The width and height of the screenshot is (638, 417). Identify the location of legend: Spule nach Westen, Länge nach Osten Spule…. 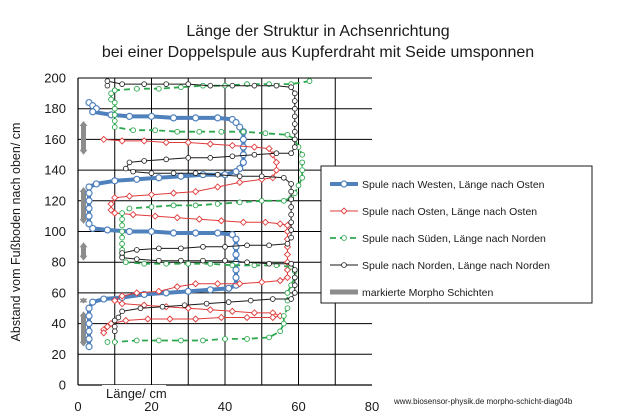
(456, 234).